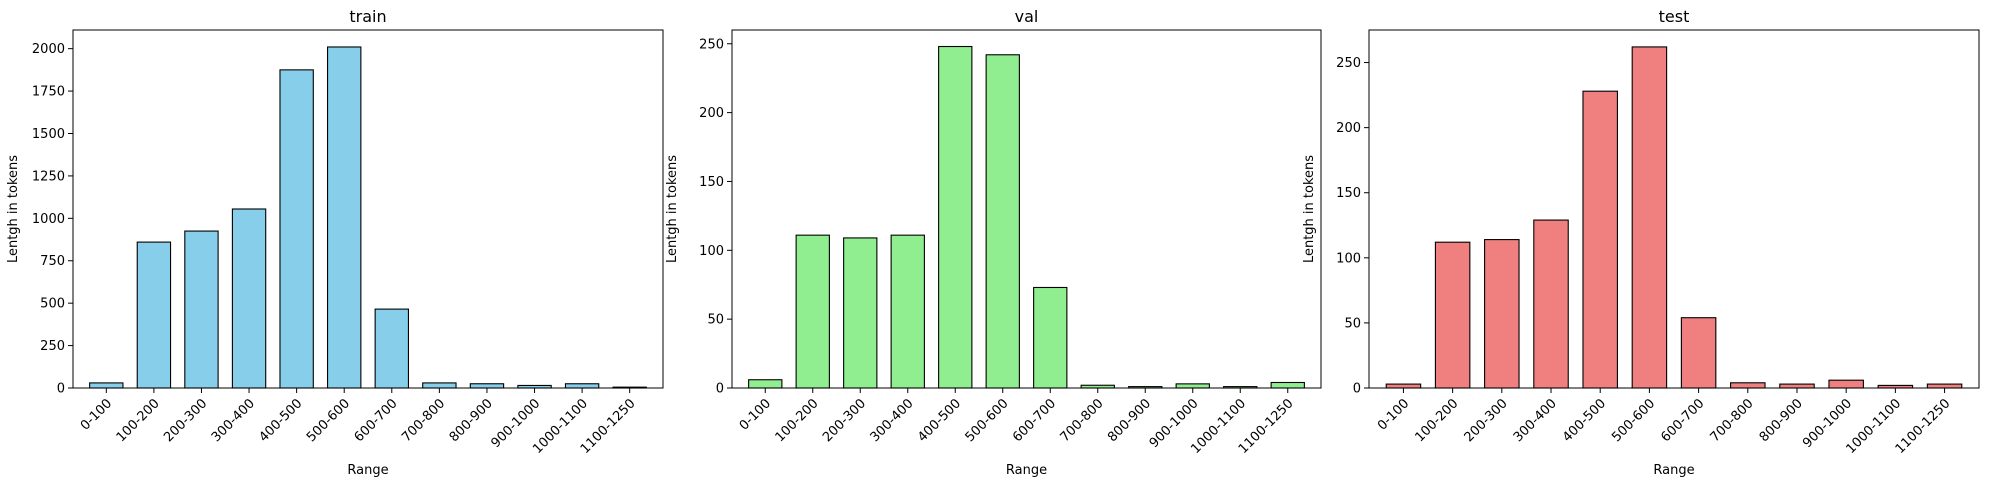  I want to click on y-tick-label: 1500, so click(48, 134).